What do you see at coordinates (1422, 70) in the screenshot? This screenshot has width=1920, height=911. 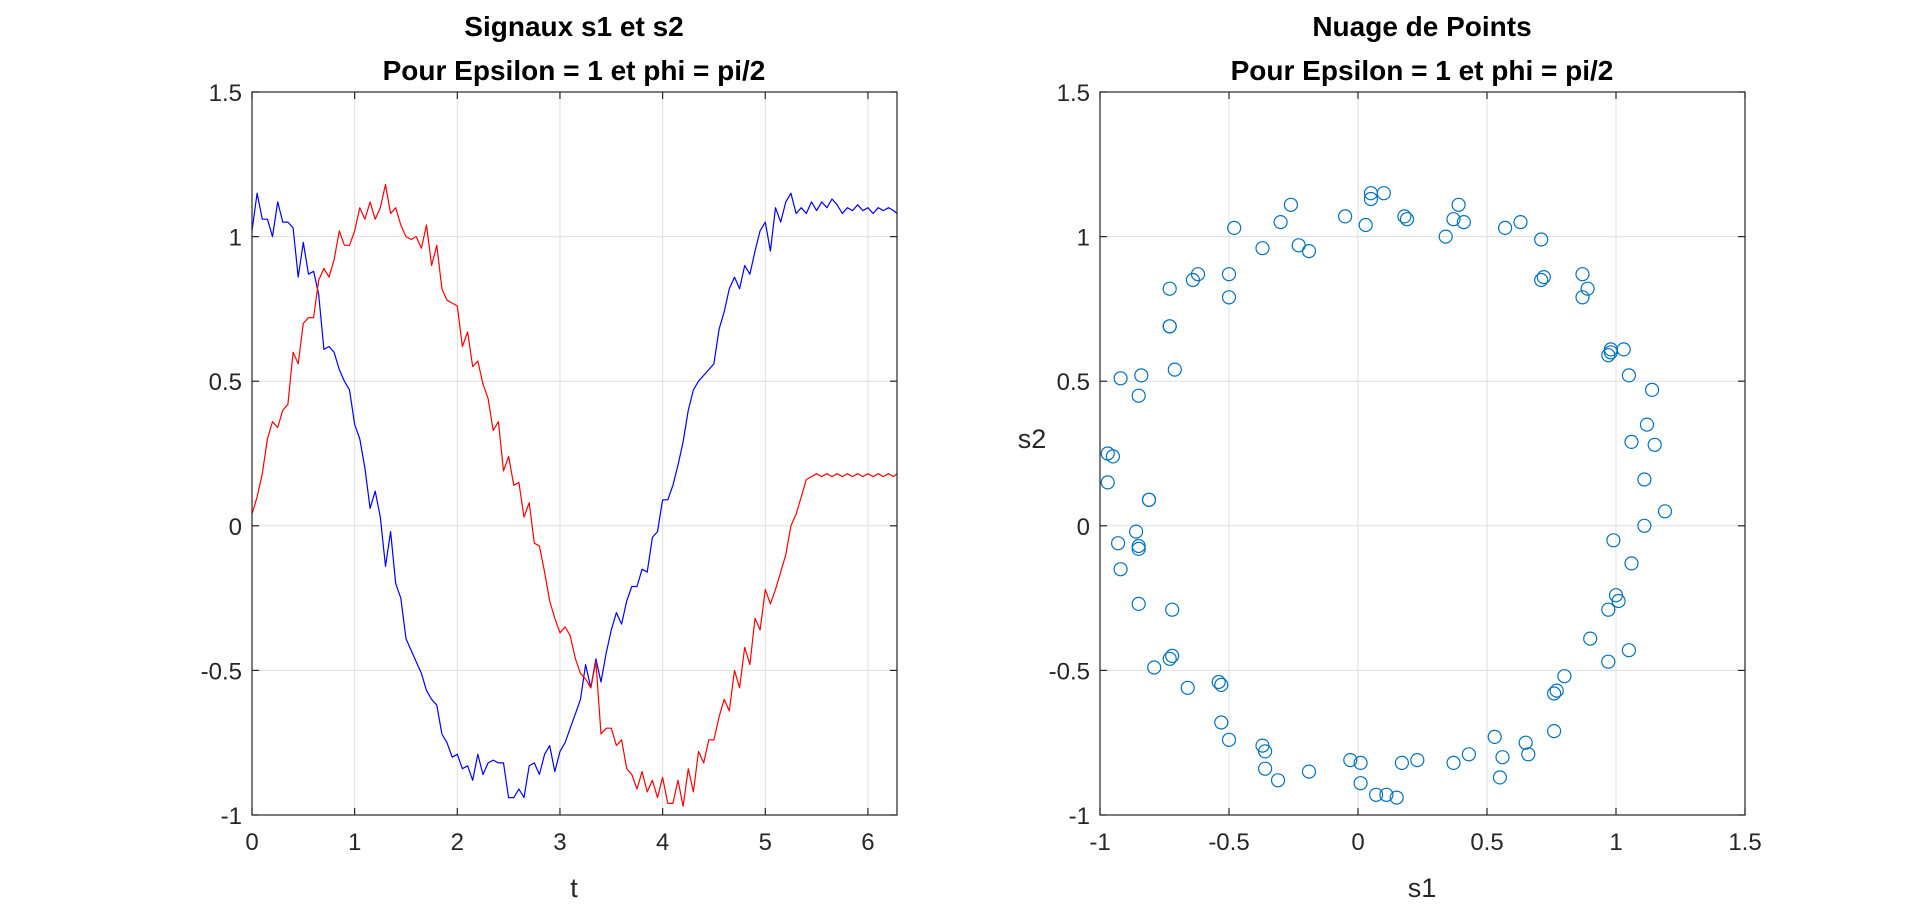 I see `scatter-chart-title-line-2: Pour Epsilon = 1 et phi = pi/2` at bounding box center [1422, 70].